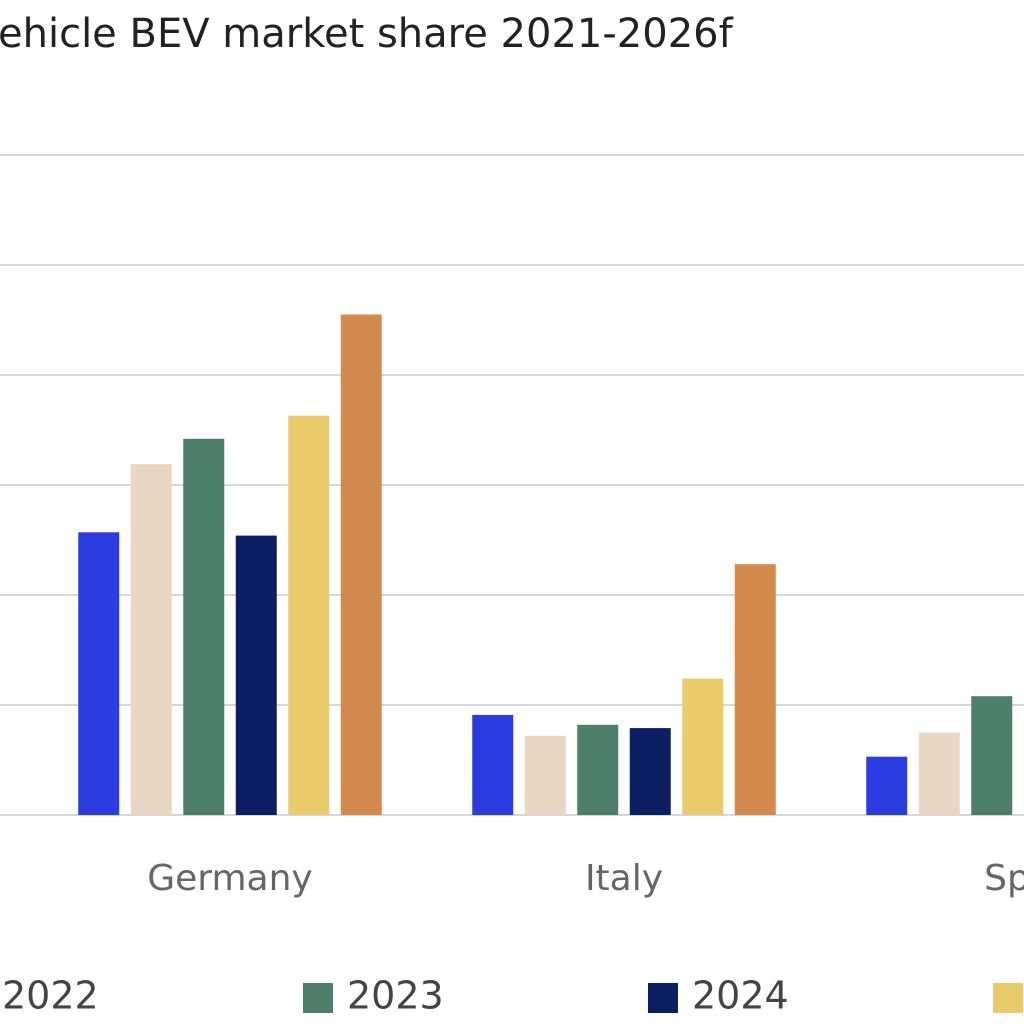  What do you see at coordinates (1004, 878) in the screenshot?
I see `x-tick-label: Spa` at bounding box center [1004, 878].